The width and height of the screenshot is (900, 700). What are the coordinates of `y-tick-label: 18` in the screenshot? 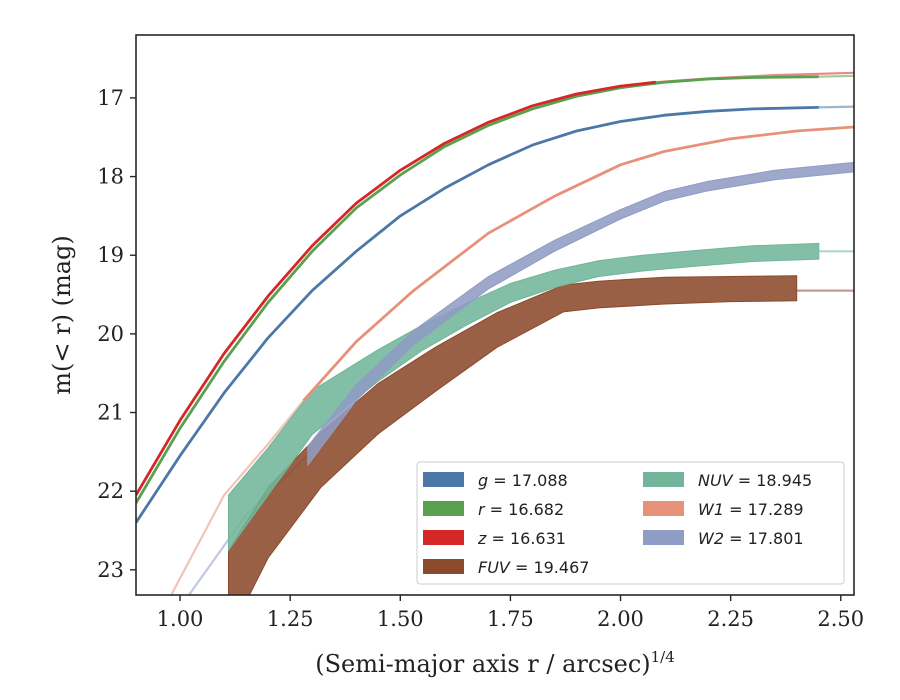 It's located at (110, 177).